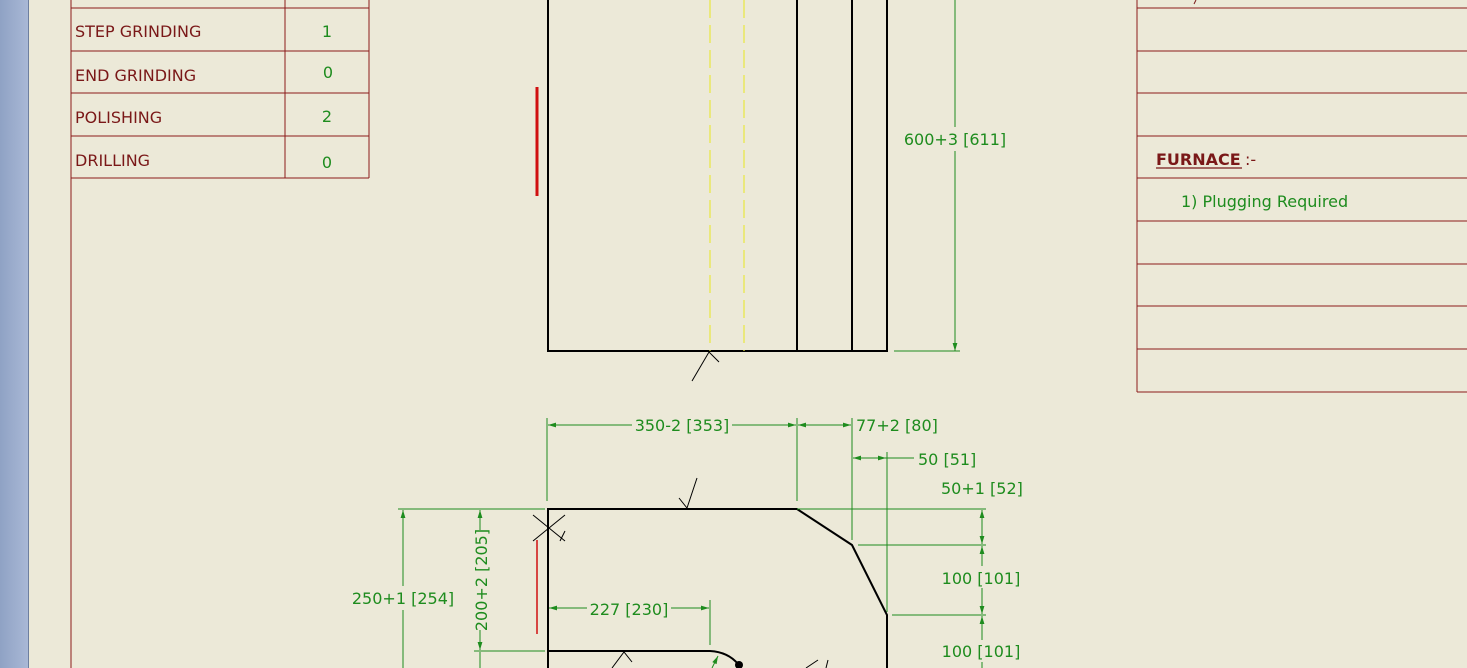 This screenshot has width=1467, height=668. Describe the element at coordinates (138, 31) in the screenshot. I see `operation-label: STEP GRINDING` at that location.